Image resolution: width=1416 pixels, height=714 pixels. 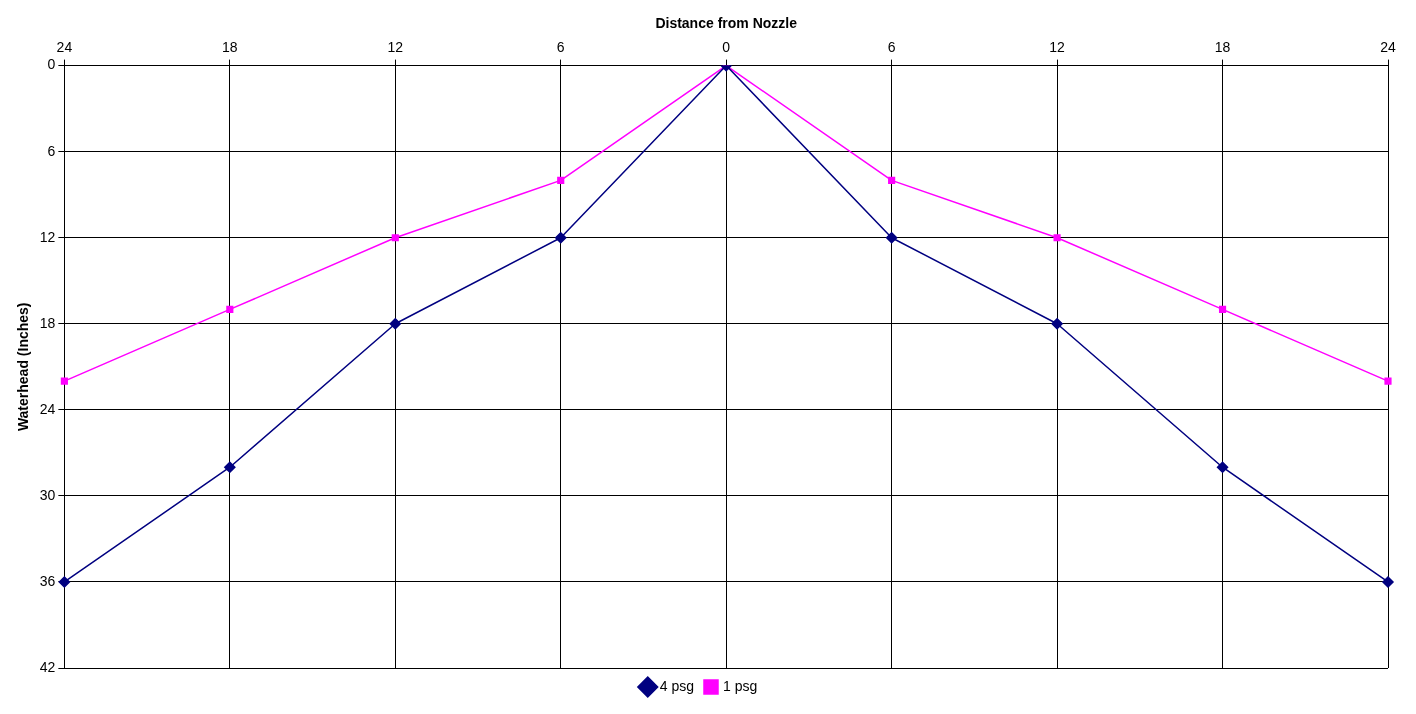 I want to click on legend-label: 1 psg, so click(x=740, y=685).